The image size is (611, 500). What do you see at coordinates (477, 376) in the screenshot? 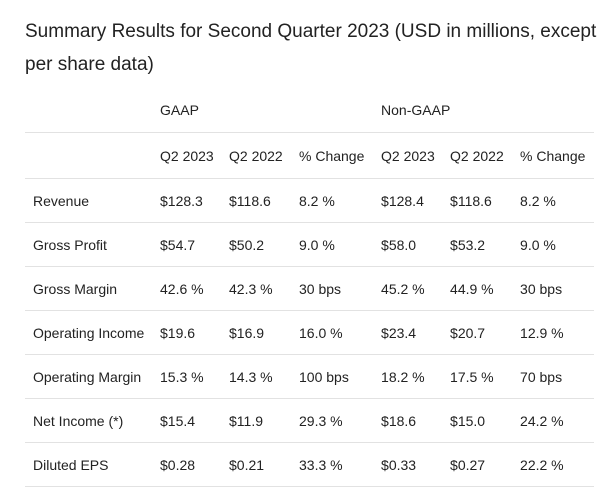
I see `table-cell: 17.5 %` at bounding box center [477, 376].